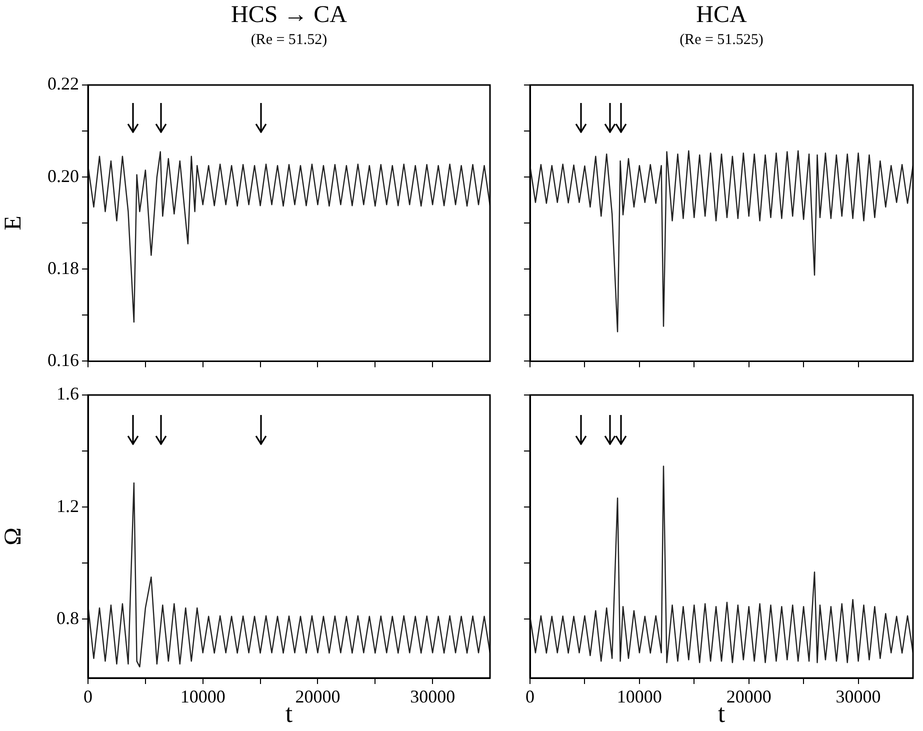 Image resolution: width=923 pixels, height=731 pixels. What do you see at coordinates (13, 537) in the screenshot?
I see `y-axis-title: Ω` at bounding box center [13, 537].